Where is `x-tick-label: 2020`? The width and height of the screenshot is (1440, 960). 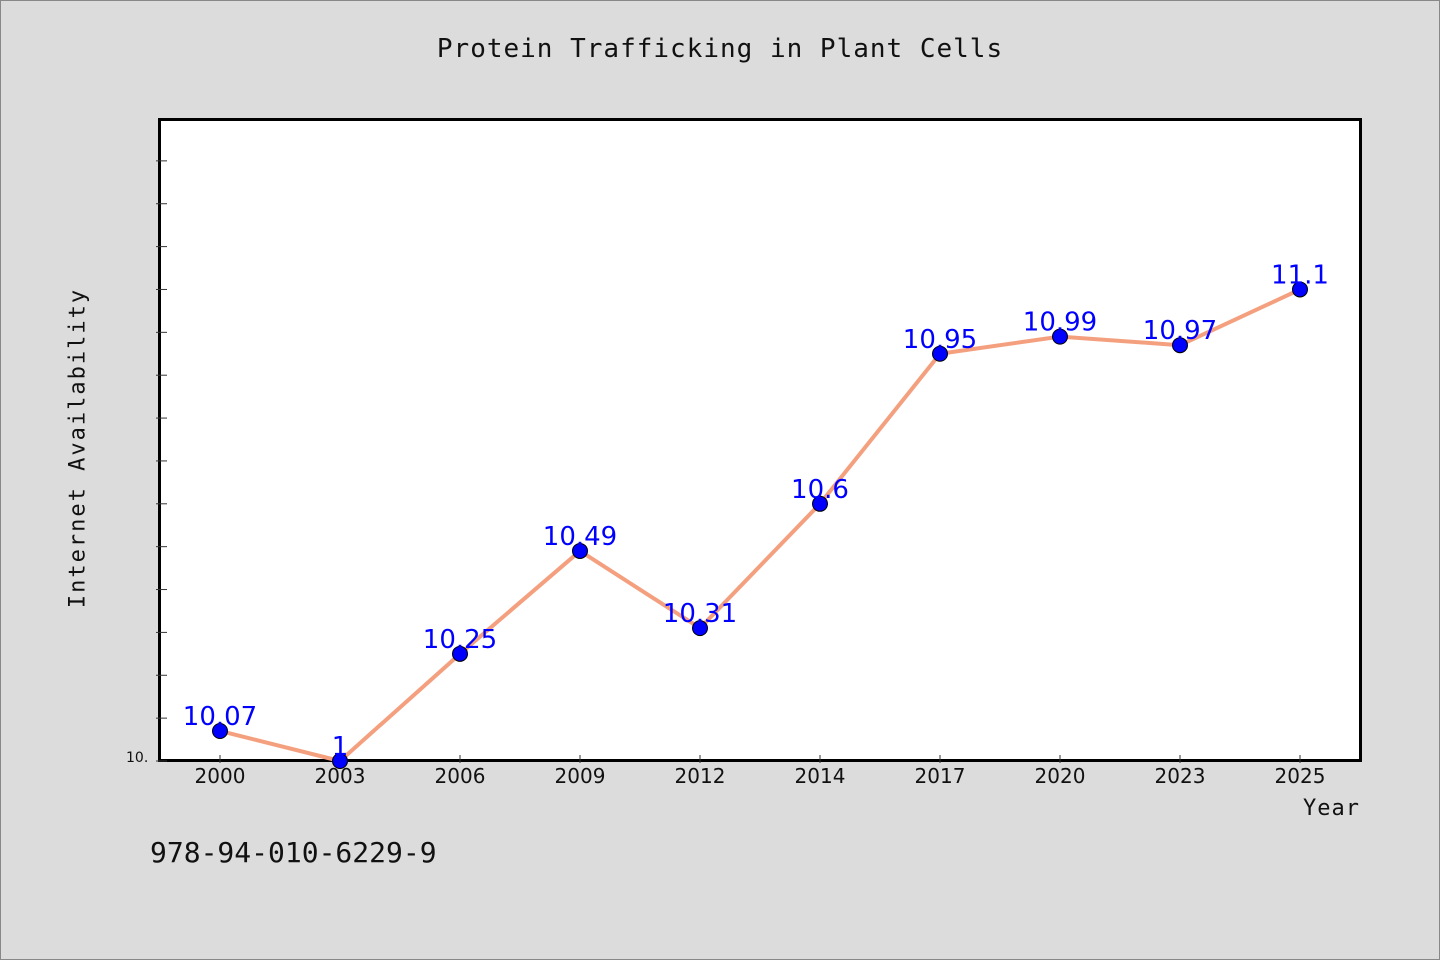 x-tick-label: 2020 is located at coordinates (1060, 776).